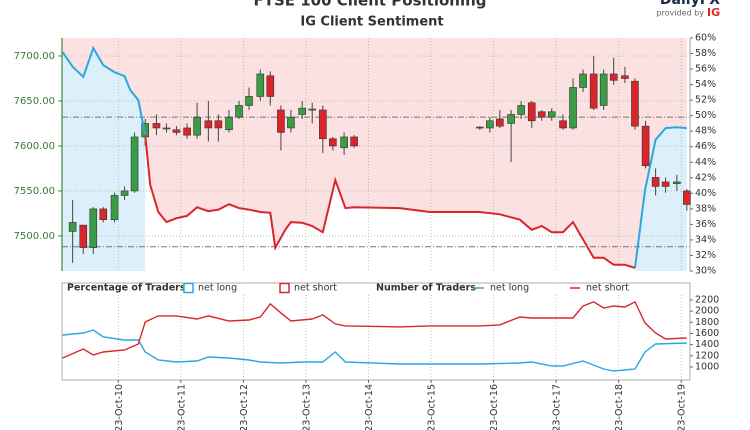  I want to click on y2-tick-label: 38%, so click(705, 208).